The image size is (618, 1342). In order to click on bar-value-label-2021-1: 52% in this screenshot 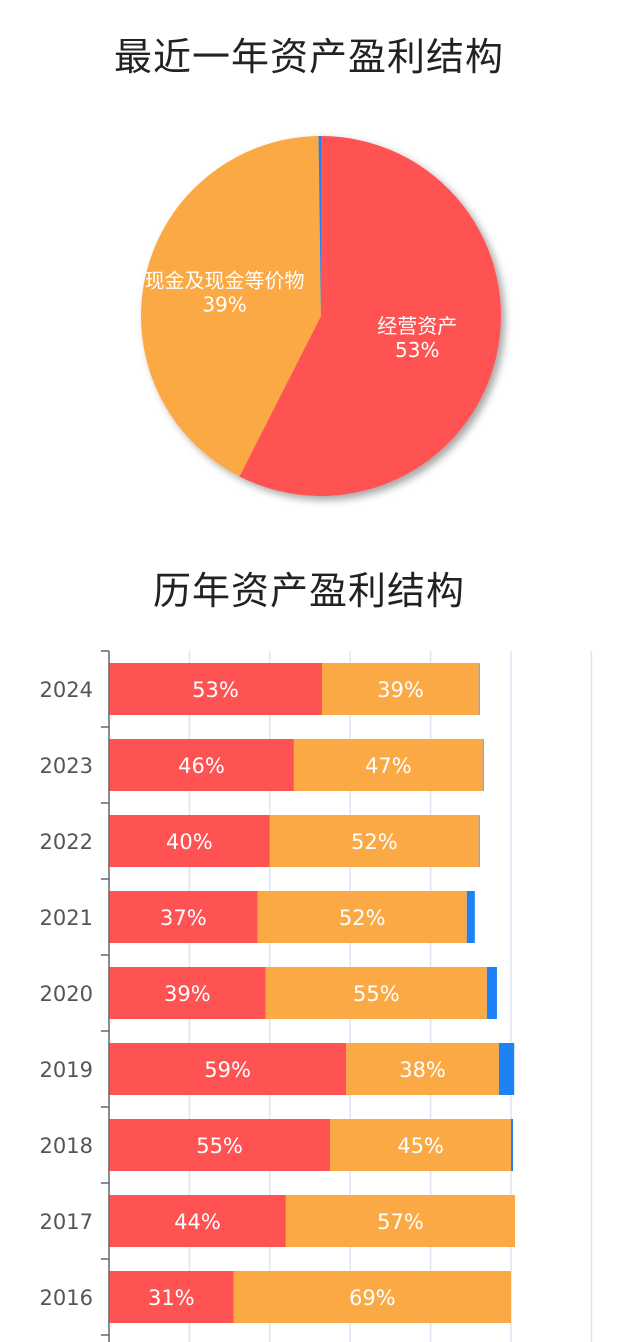, I will do `click(362, 918)`.